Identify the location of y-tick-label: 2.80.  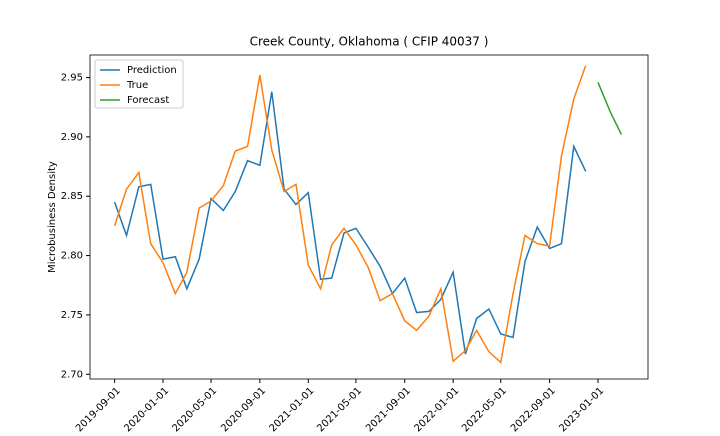
(72, 256).